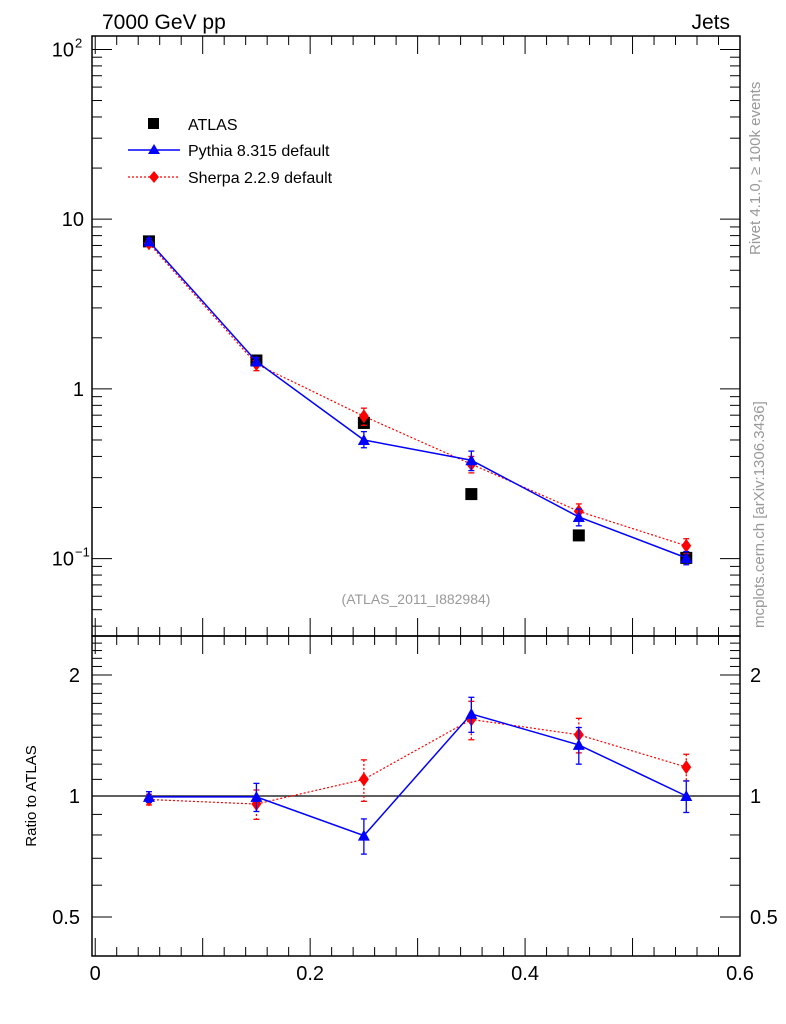 The height and width of the screenshot is (1024, 786). What do you see at coordinates (759, 514) in the screenshot?
I see `source-label: mcplots.cern.ch [arXiv:1306.3436]` at bounding box center [759, 514].